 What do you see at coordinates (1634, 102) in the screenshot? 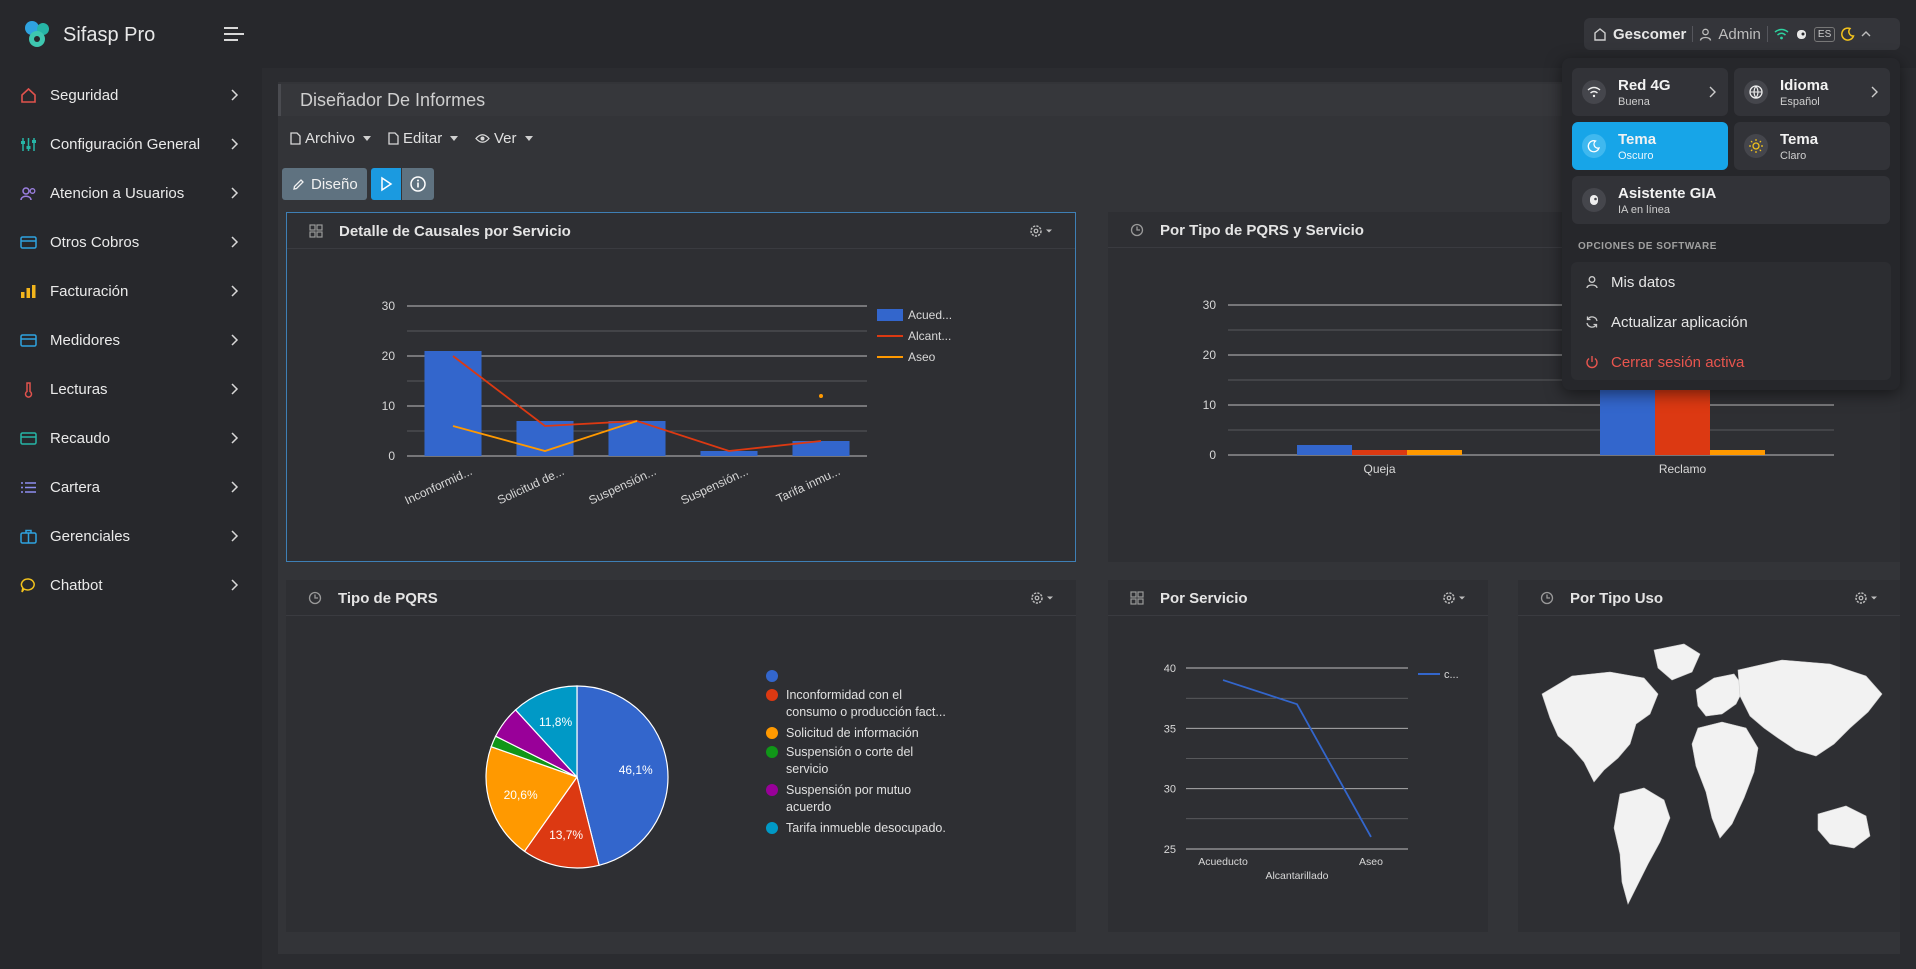
I see `tile-subtitle: Buena` at bounding box center [1634, 102].